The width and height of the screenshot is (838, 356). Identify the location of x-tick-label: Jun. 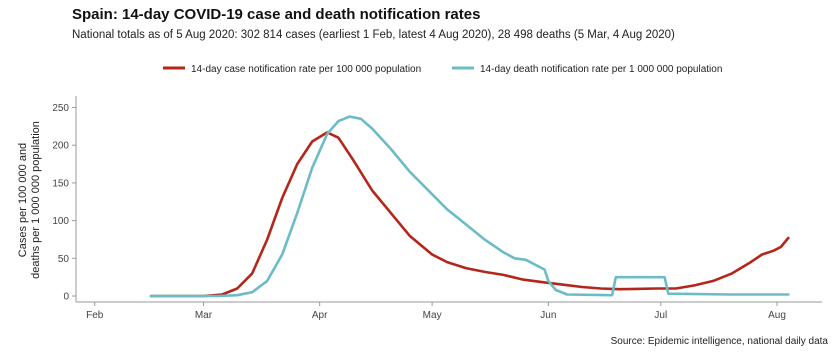
(548, 315).